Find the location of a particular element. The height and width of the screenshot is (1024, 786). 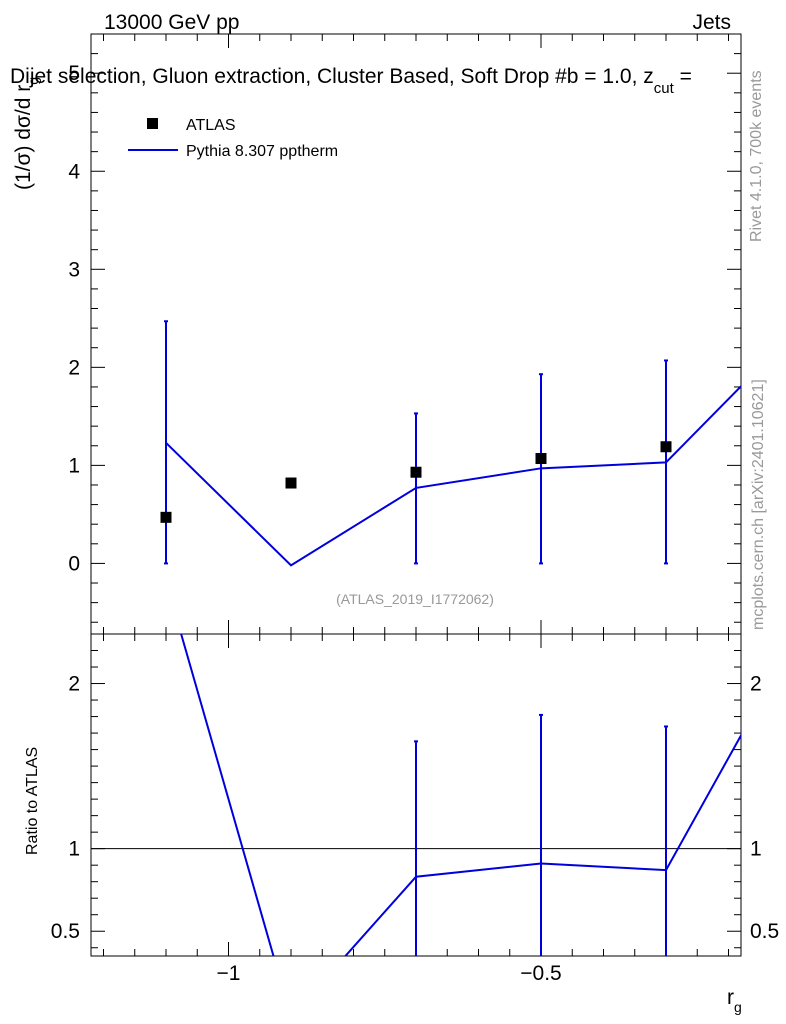

x-tick-label: −0.5 is located at coordinates (540, 973).